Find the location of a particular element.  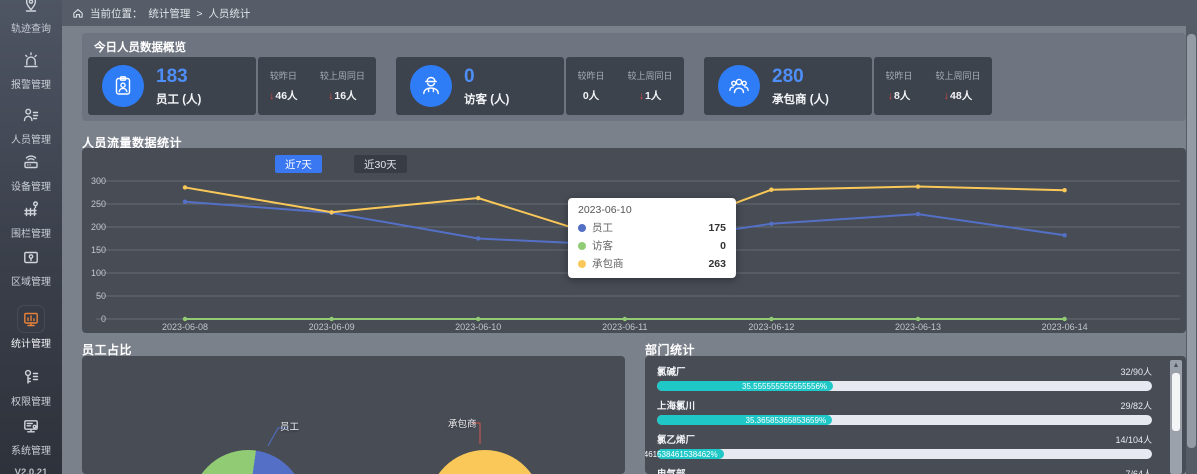

department-name: 上海氯川 is located at coordinates (676, 406).